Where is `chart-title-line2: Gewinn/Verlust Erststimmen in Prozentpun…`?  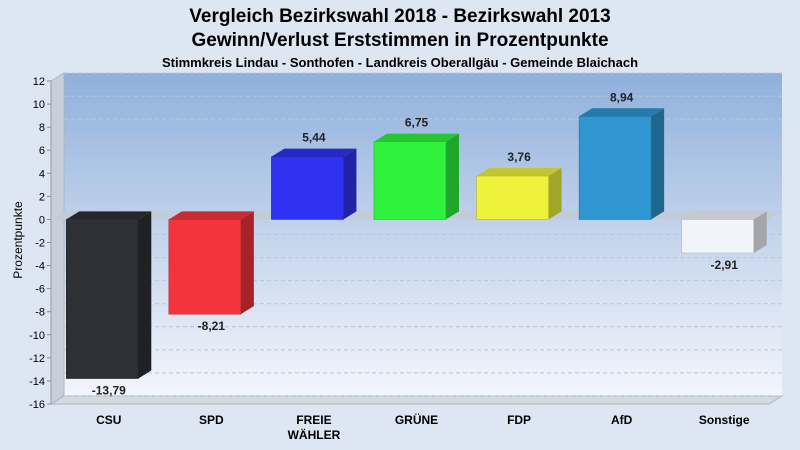 chart-title-line2: Gewinn/Verlust Erststimmen in Prozentpun… is located at coordinates (400, 40).